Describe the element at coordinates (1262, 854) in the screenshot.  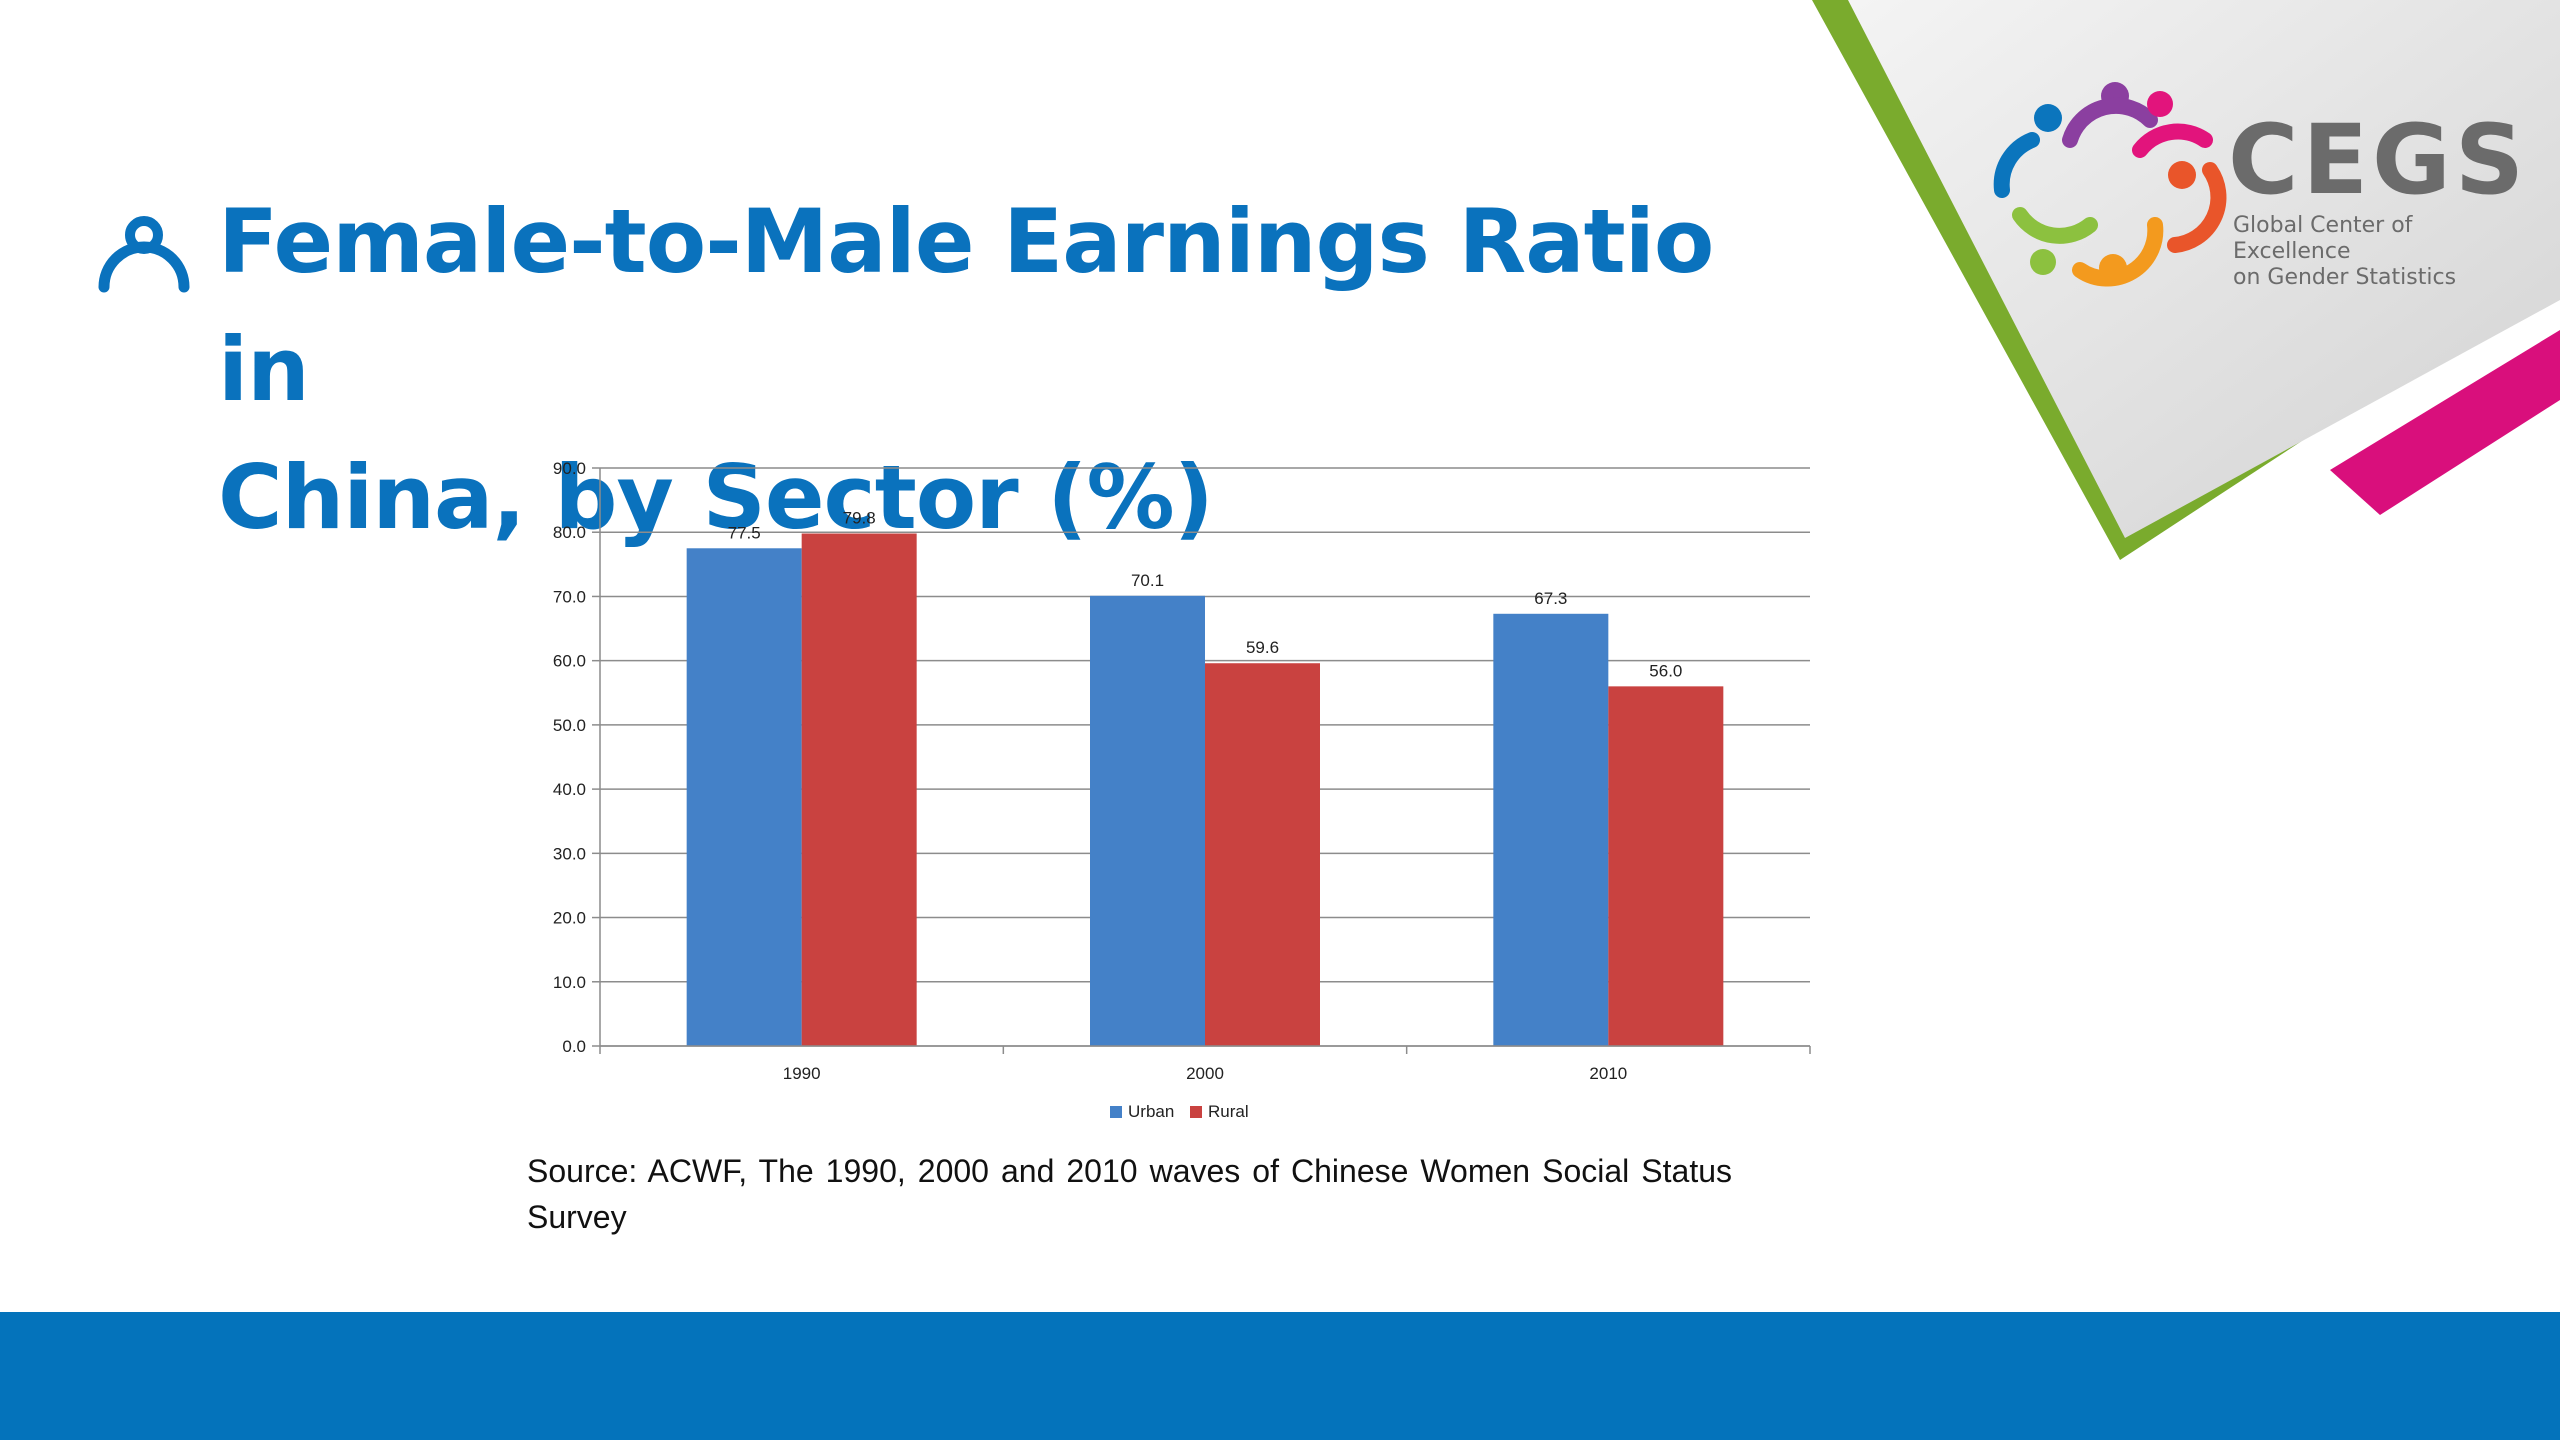
I see `bar-rural-2000` at that location.